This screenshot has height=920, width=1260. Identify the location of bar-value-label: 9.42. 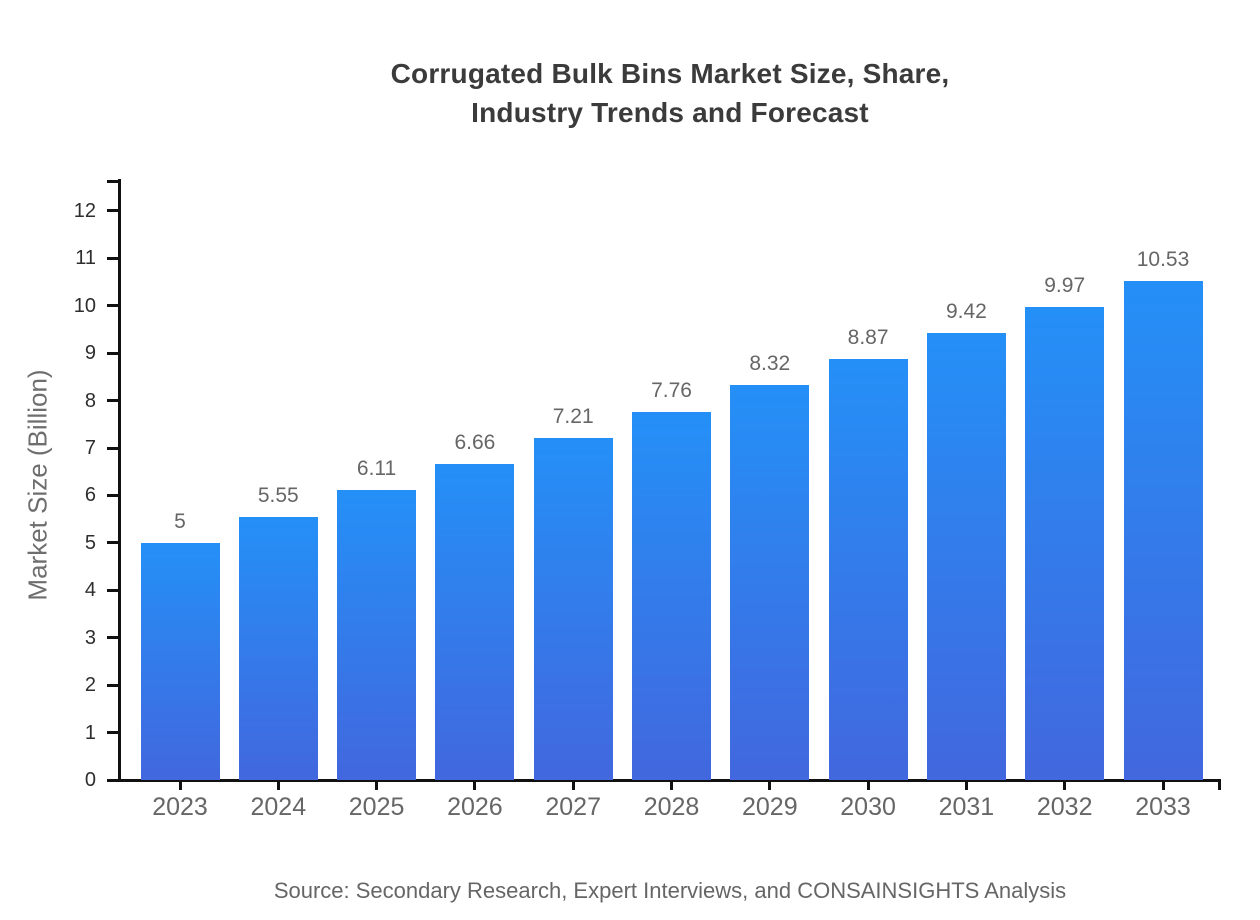
(966, 312).